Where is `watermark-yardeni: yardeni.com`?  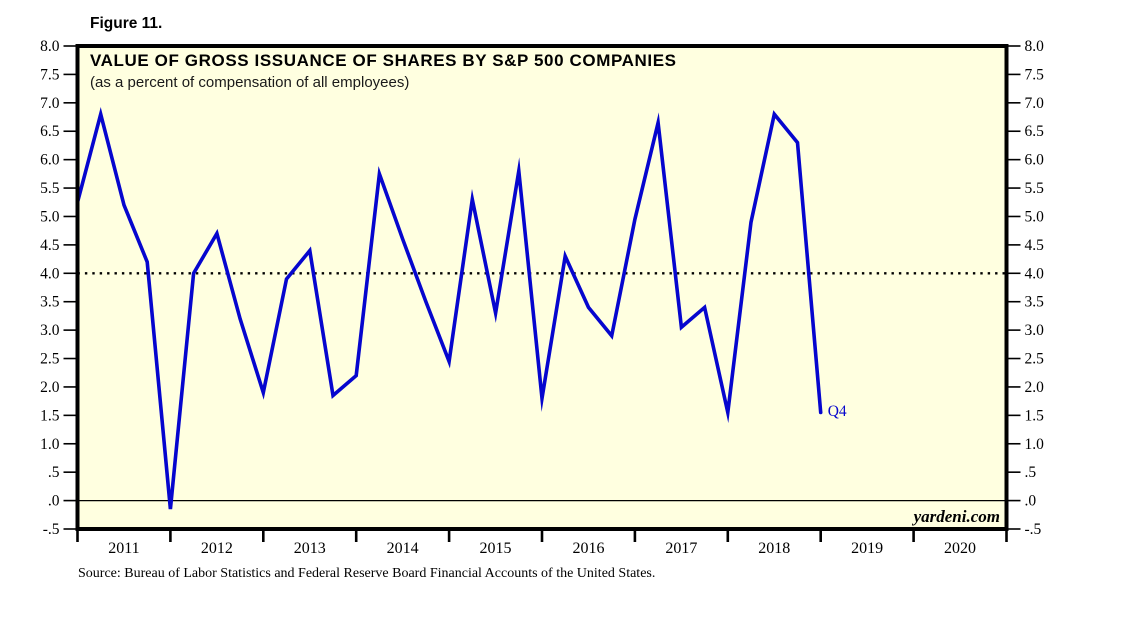
watermark-yardeni: yardeni.com is located at coordinates (956, 516).